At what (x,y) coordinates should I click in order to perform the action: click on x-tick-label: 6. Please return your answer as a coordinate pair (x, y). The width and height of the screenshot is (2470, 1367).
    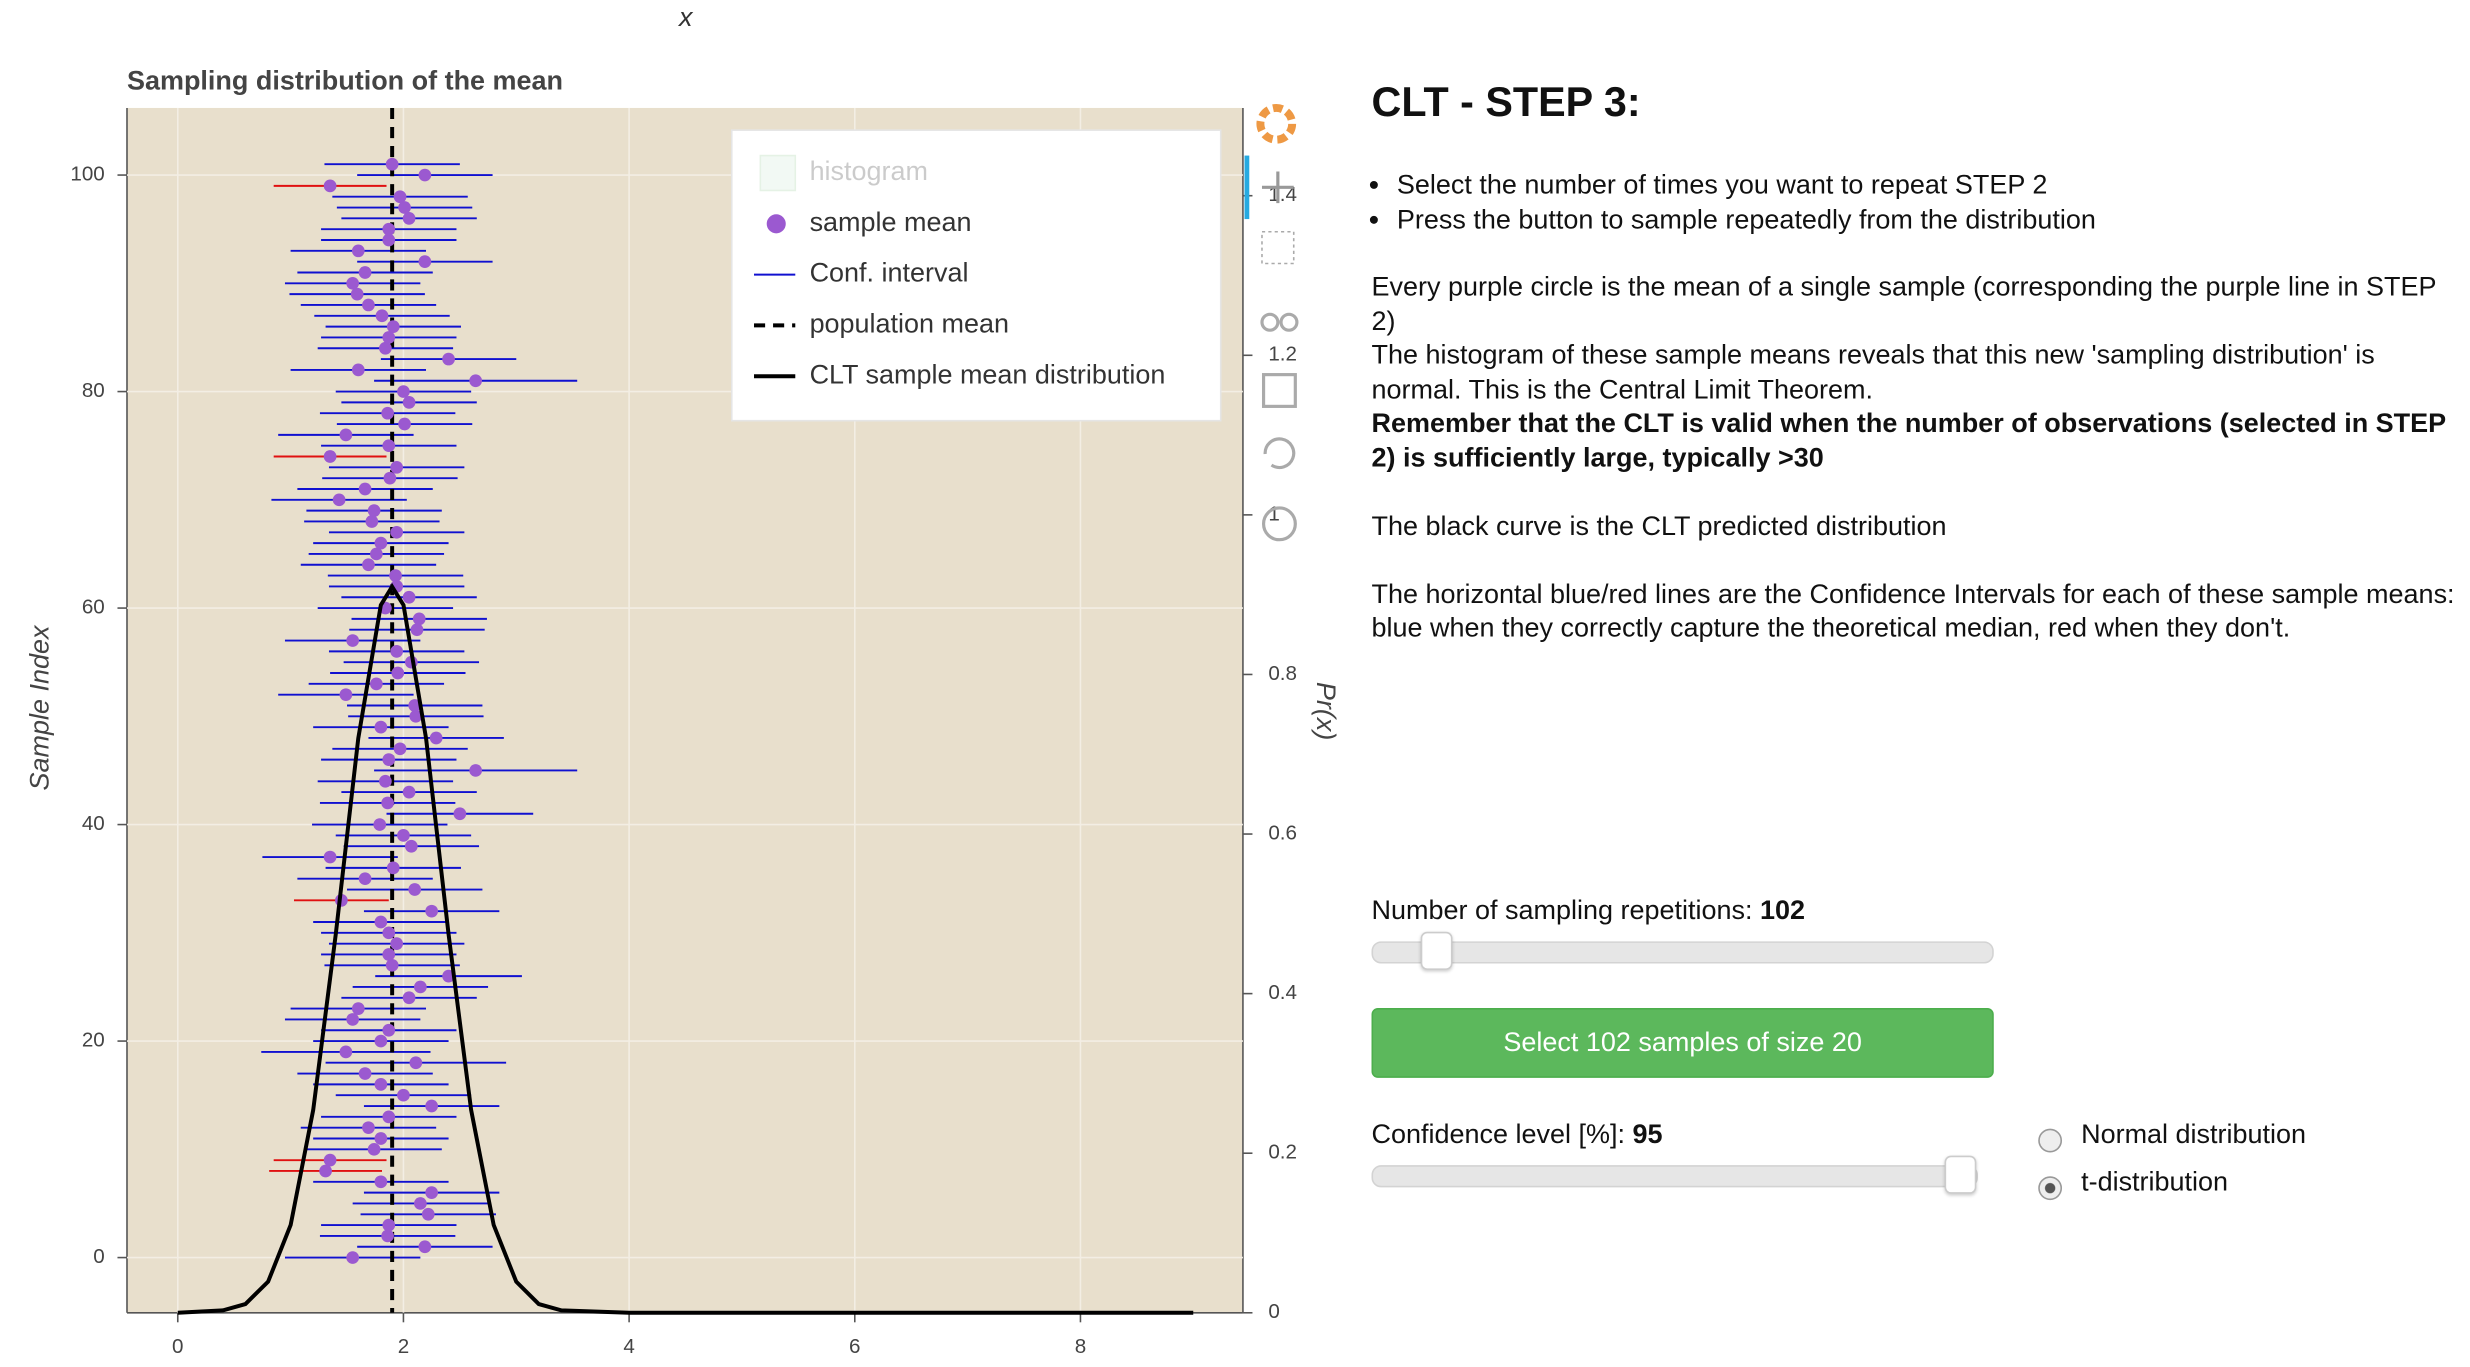
    Looking at the image, I should click on (854, 1346).